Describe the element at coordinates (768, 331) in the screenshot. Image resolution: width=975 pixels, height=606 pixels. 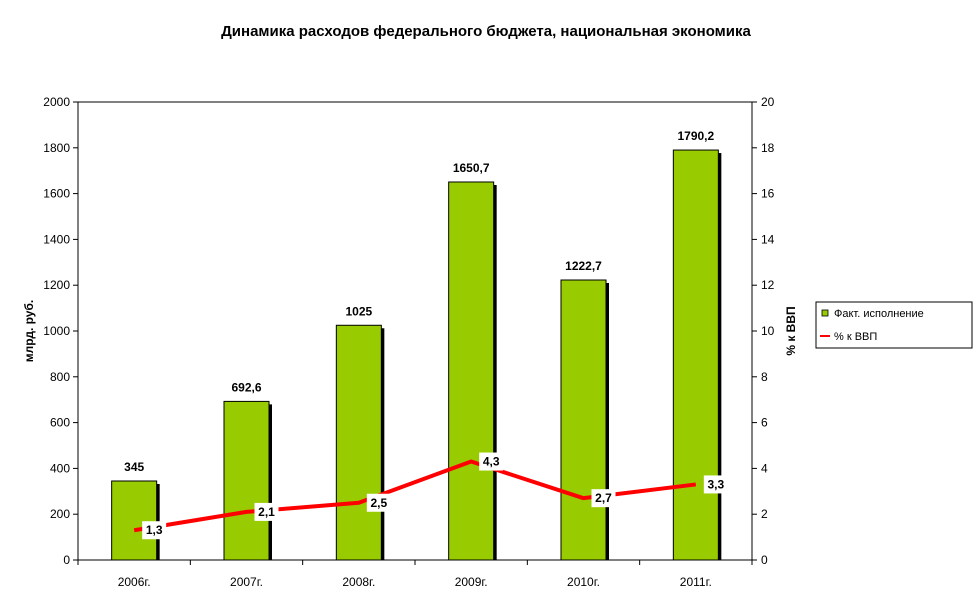
I see `y2-tick-label: 10` at that location.